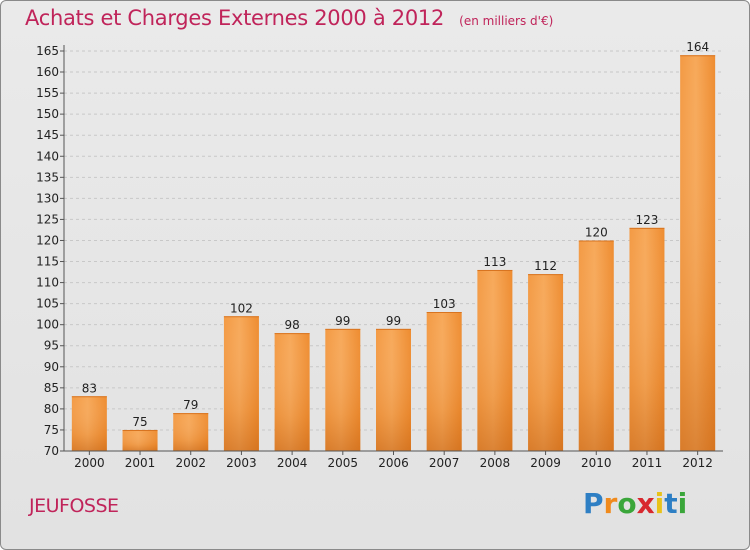 The height and width of the screenshot is (550, 750). I want to click on y-tick-label: 125, so click(47, 219).